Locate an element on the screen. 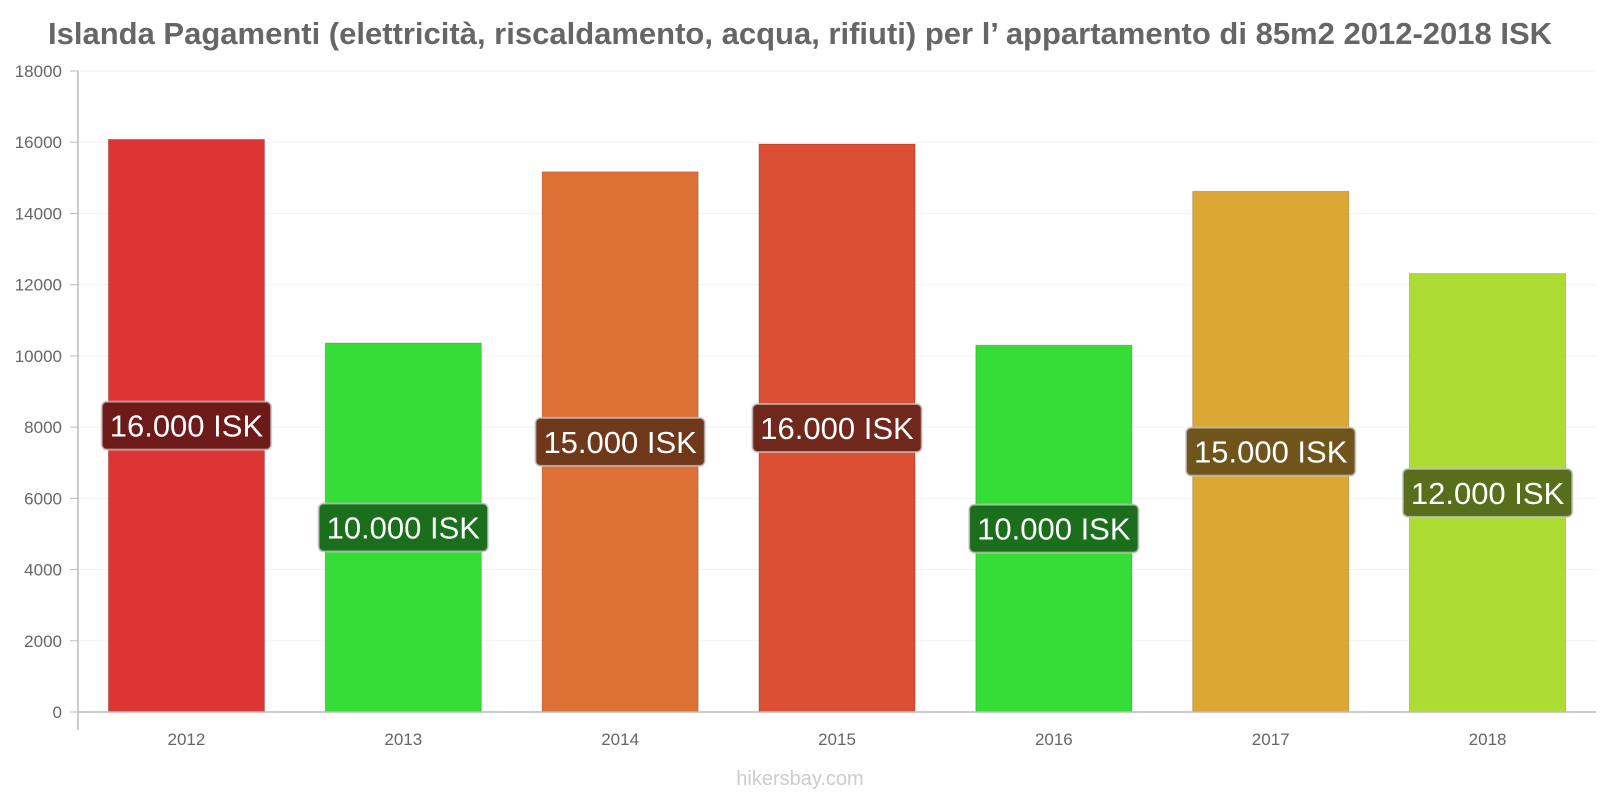  x-tick-label-2013: 2013 is located at coordinates (403, 739).